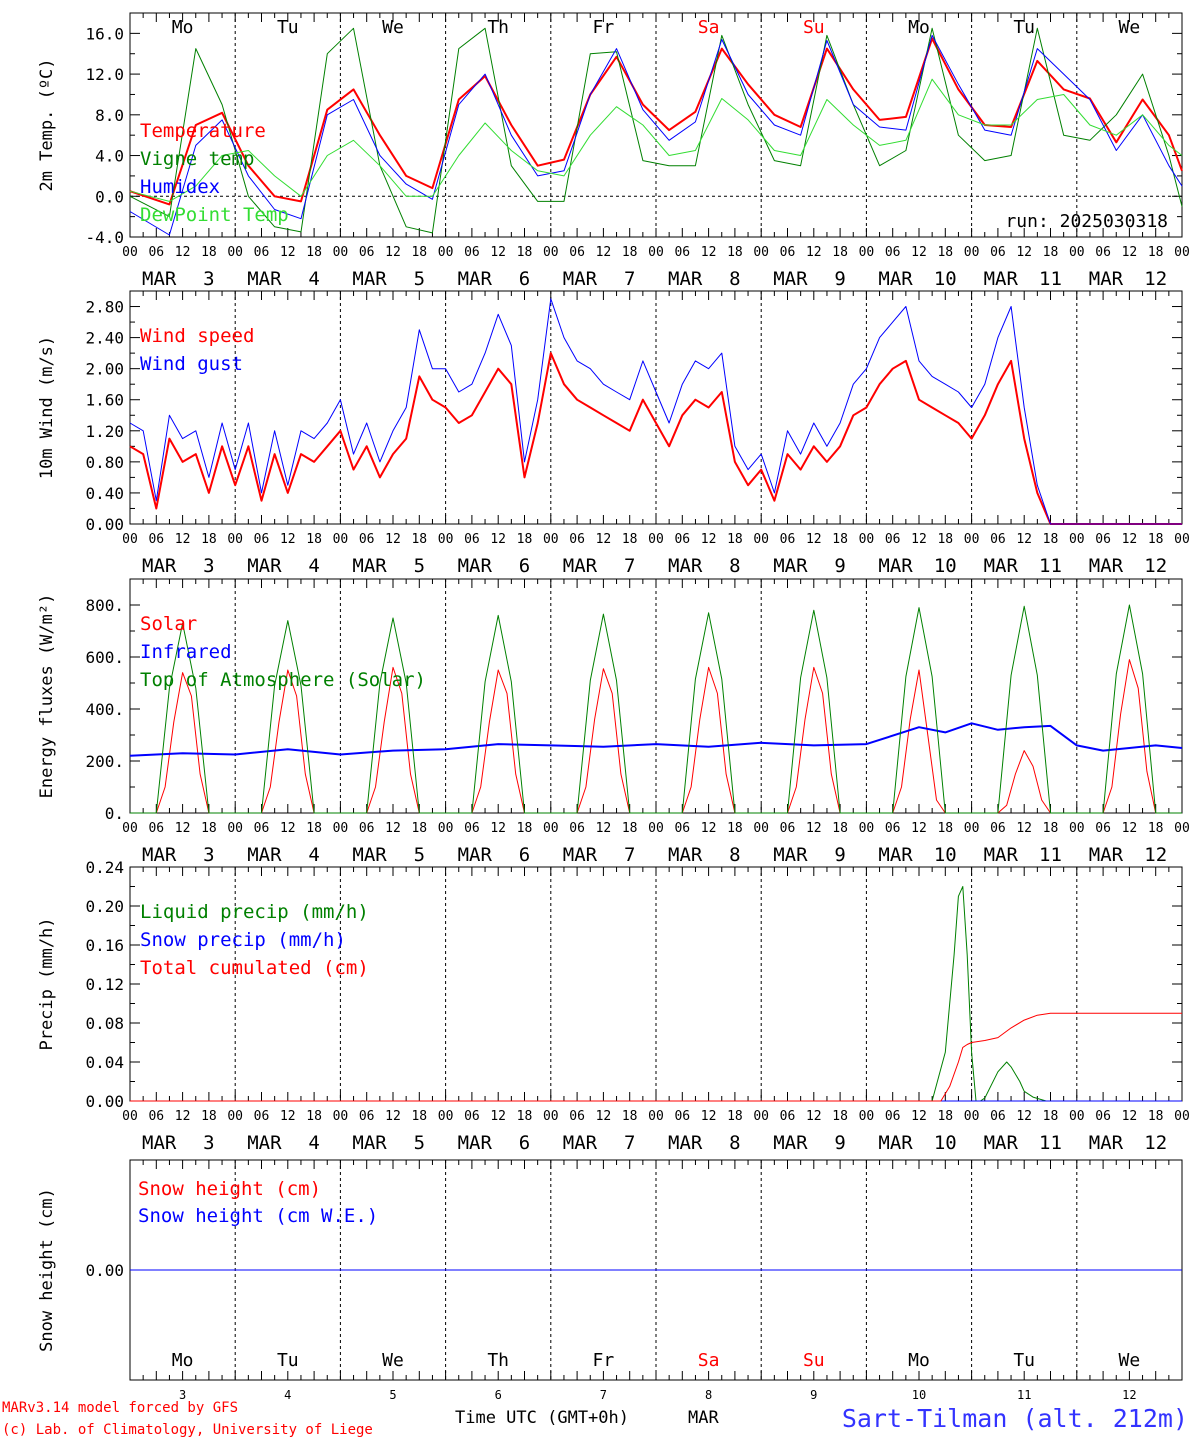 The height and width of the screenshot is (1440, 1194). Describe the element at coordinates (104, 493) in the screenshot. I see `y-tick-label: 0.40` at that location.